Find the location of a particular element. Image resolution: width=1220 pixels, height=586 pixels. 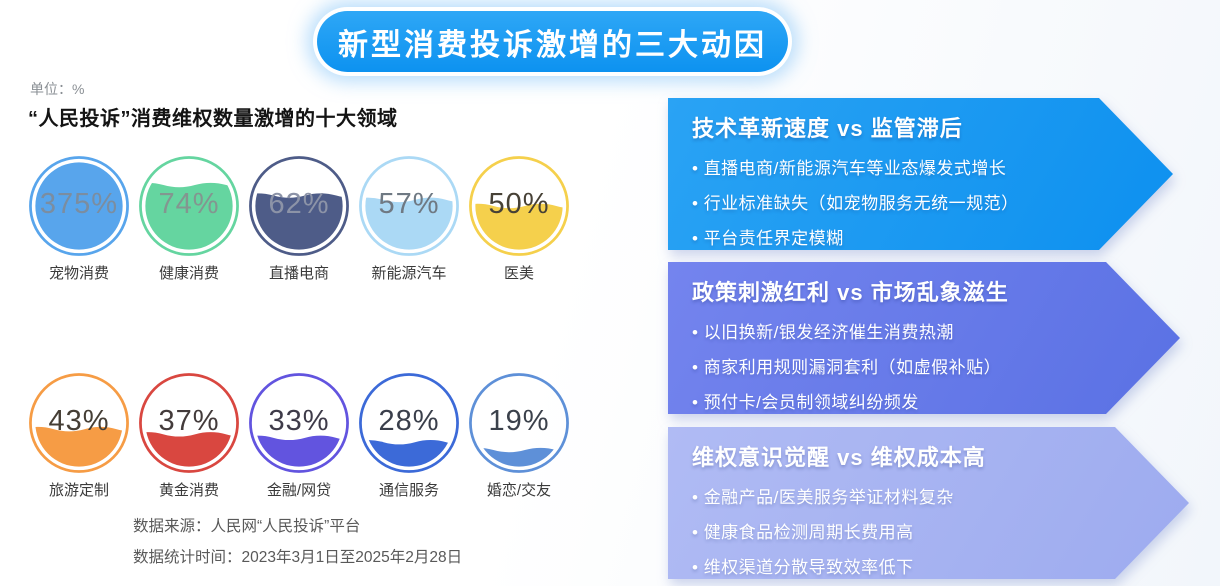

factor-bullet: 以旧换新/银发经济催生消费热潮 is located at coordinates (891, 332).